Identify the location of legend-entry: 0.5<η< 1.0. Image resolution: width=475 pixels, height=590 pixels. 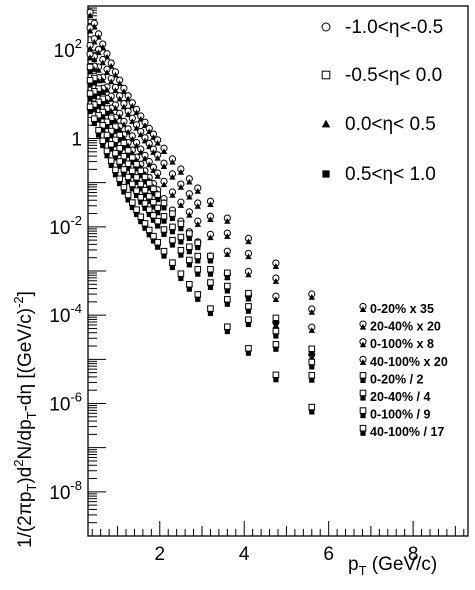
(379, 174).